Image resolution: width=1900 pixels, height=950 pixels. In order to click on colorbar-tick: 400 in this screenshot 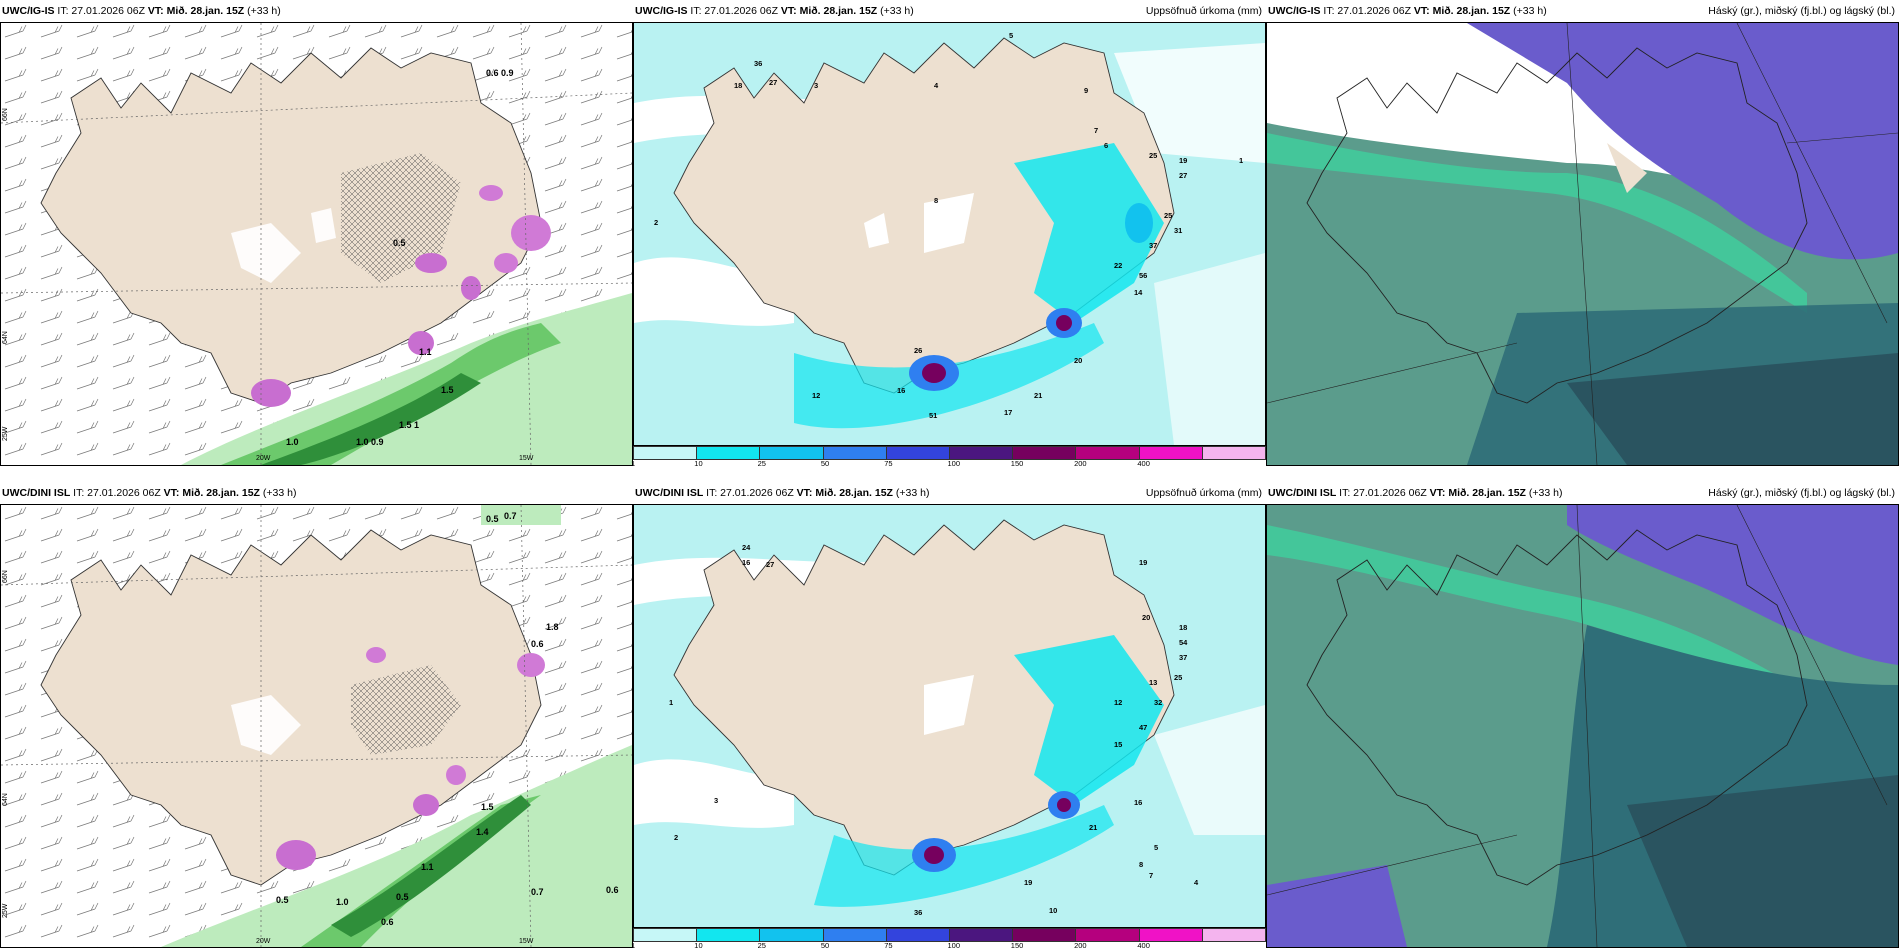, I will do `click(1143, 945)`.